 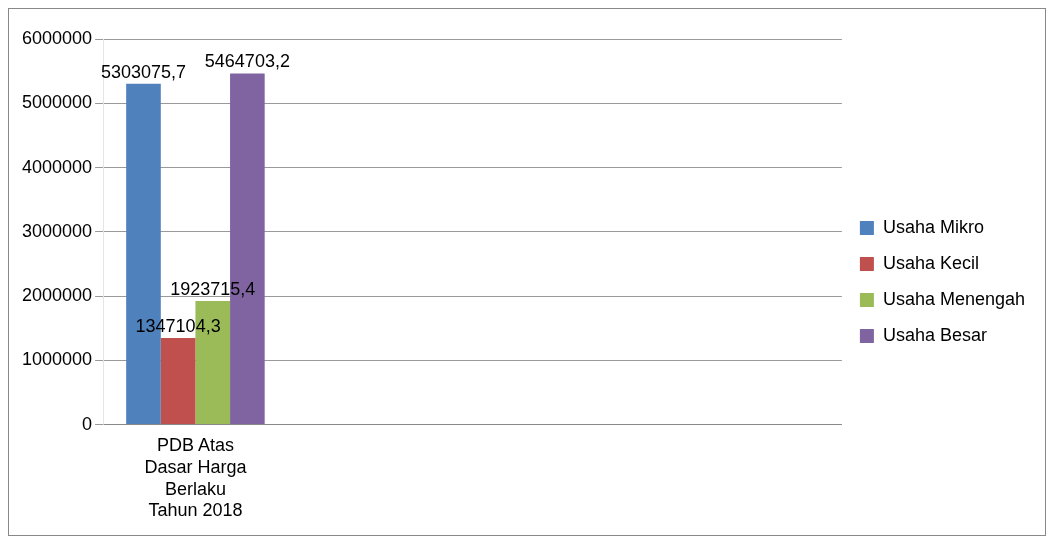 What do you see at coordinates (57, 37) in the screenshot?
I see `y-tick-label: 6000000` at bounding box center [57, 37].